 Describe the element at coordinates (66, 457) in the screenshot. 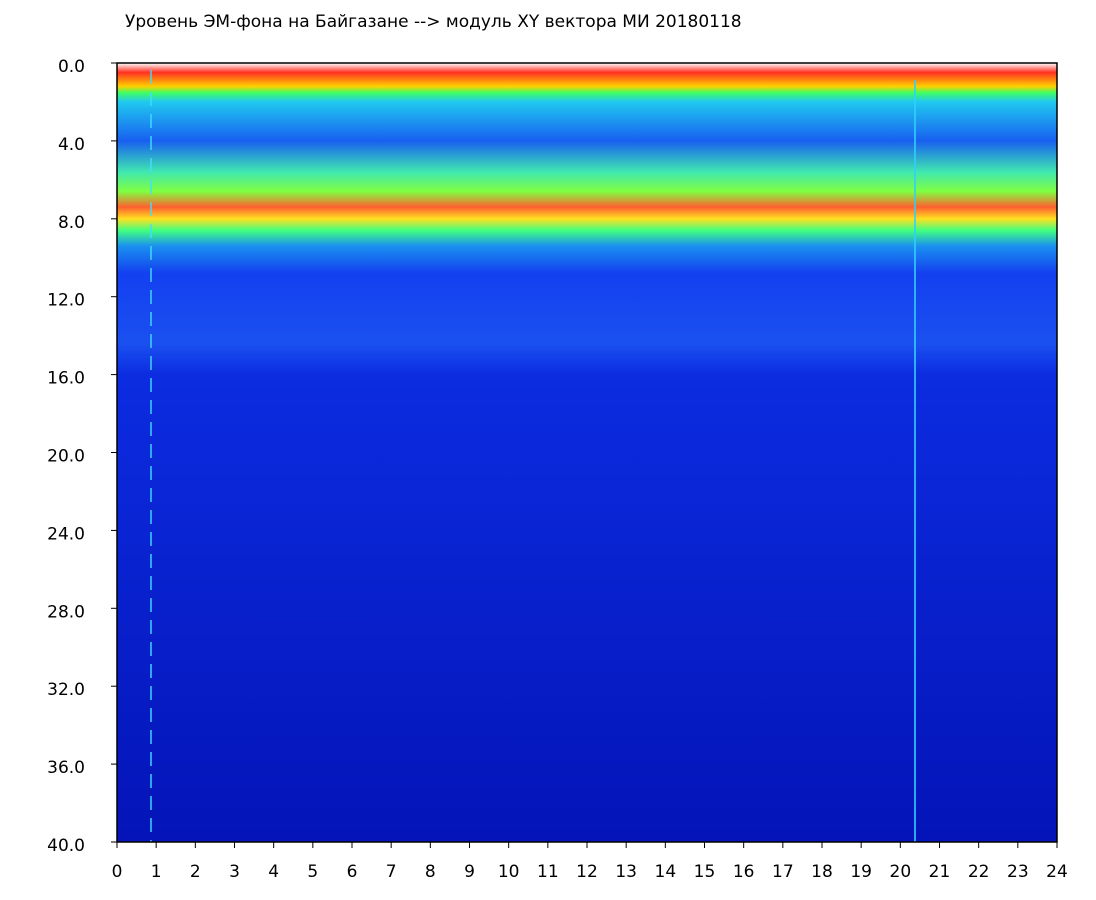

I see `y-tick-label: 20.0` at that location.